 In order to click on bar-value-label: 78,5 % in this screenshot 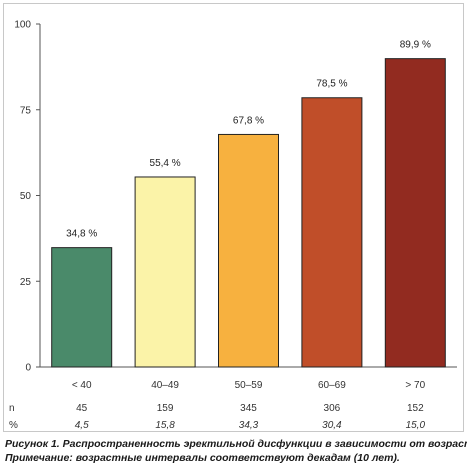, I will do `click(331, 84)`.